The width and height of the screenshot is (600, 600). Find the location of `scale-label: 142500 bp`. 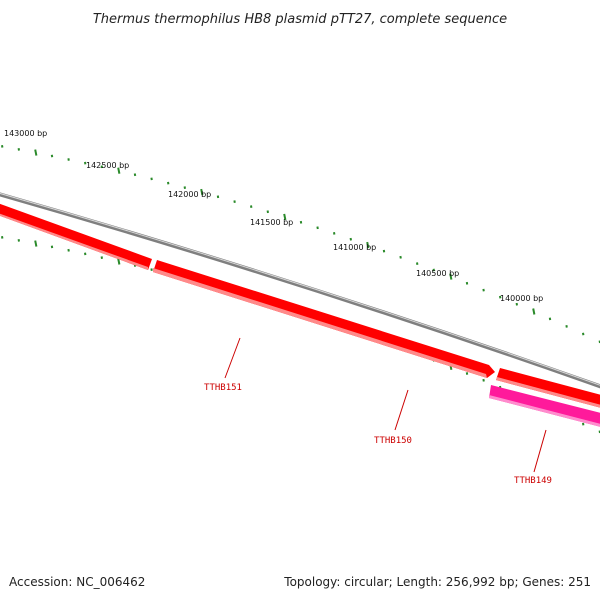

scale-label: 142500 bp is located at coordinates (107, 165).